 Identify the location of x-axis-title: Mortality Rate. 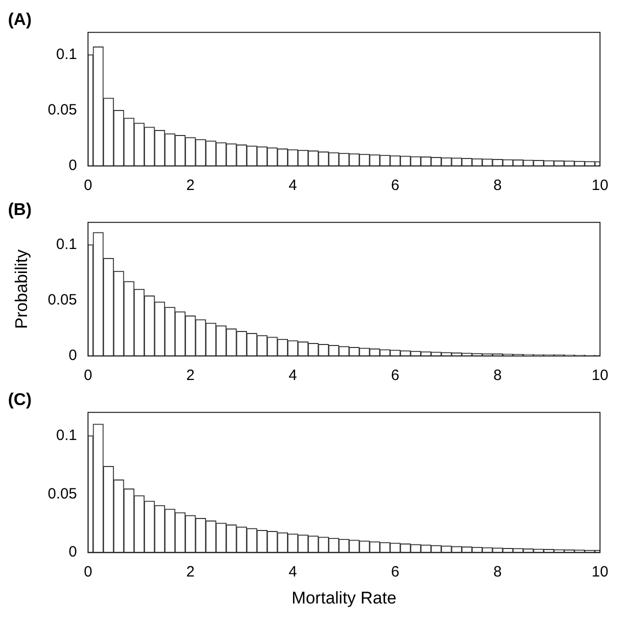
(344, 598).